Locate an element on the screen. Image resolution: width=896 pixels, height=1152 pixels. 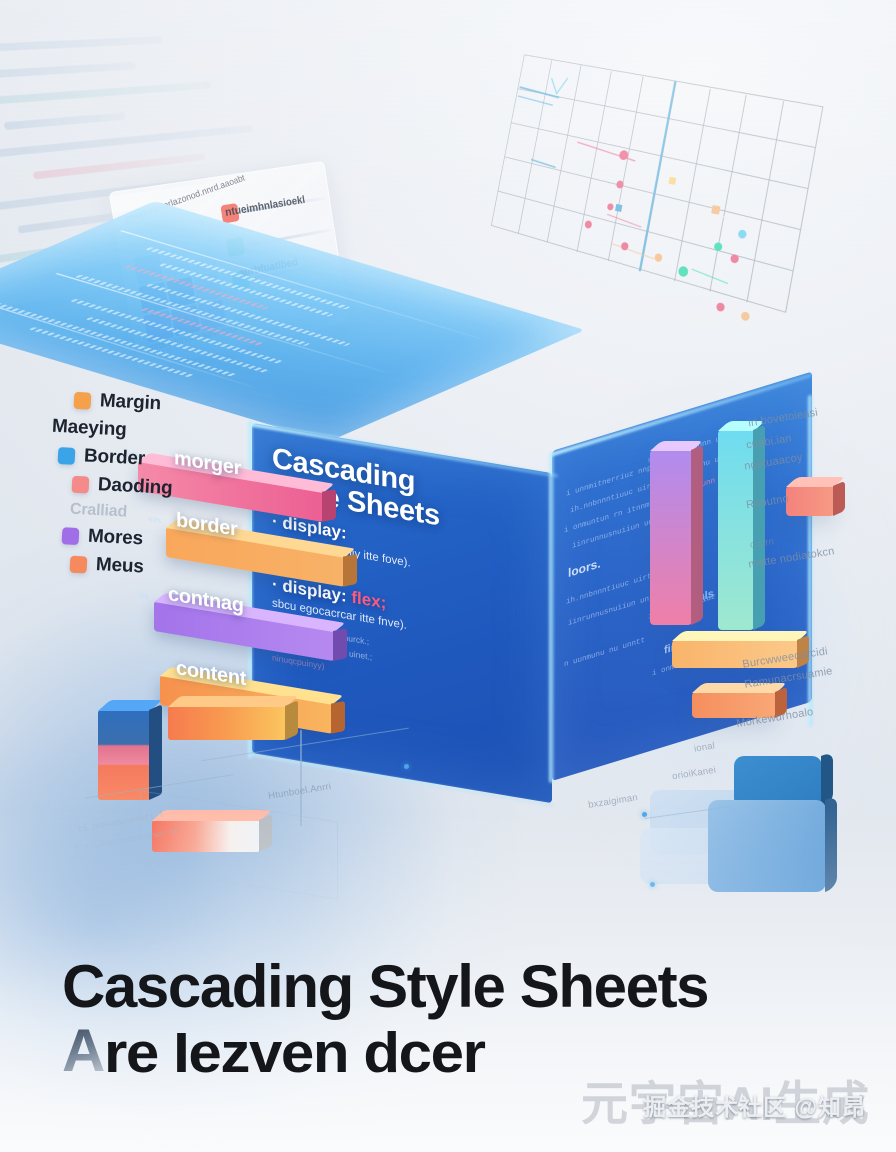
page-title-line1: Cascading Style Sheets is located at coordinates (386, 986).